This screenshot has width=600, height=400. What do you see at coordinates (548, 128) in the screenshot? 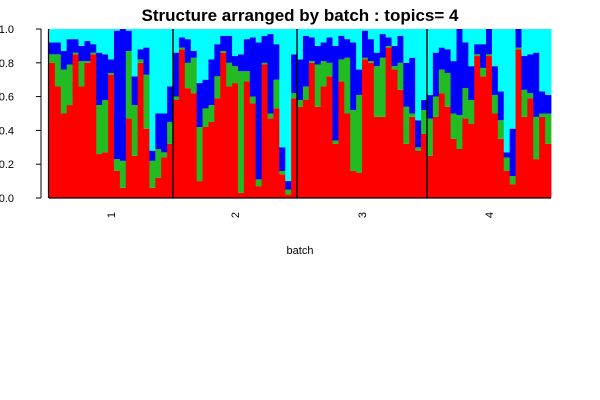
I see `bar-segment-g4-b21-topic2` at bounding box center [548, 128].